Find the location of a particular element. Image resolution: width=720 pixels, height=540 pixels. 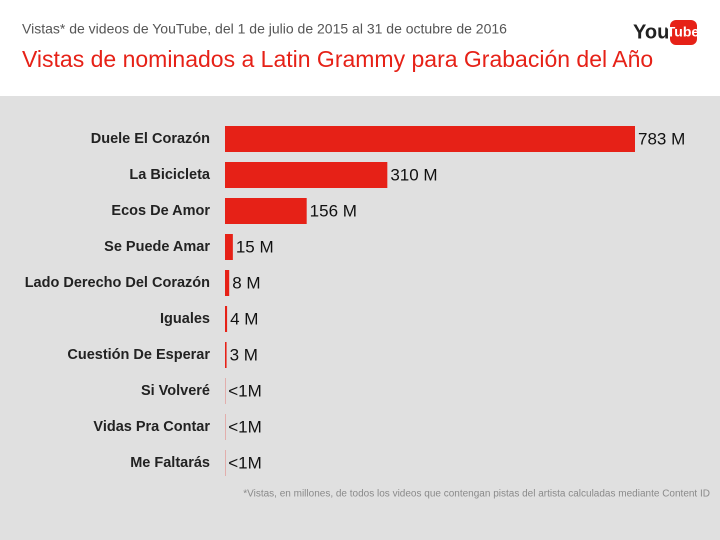

category-label: Si Volveré is located at coordinates (175, 391).